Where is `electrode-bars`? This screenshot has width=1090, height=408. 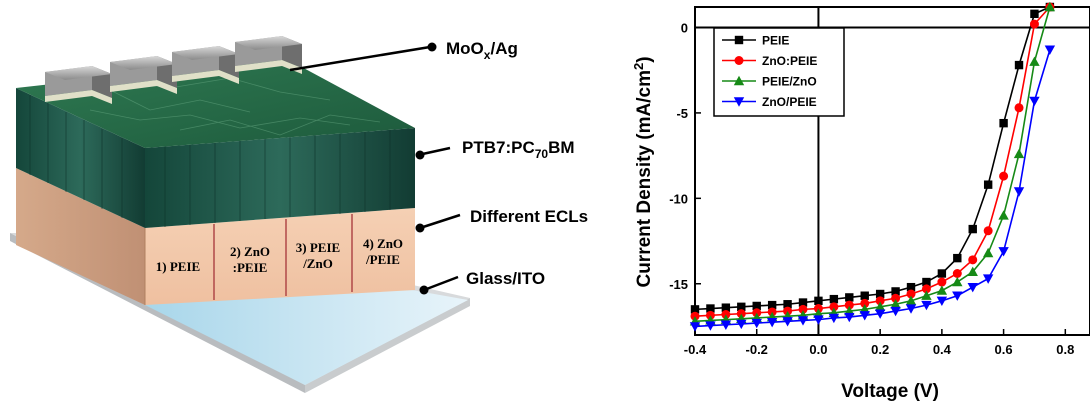
electrode-bars is located at coordinates (173, 70).